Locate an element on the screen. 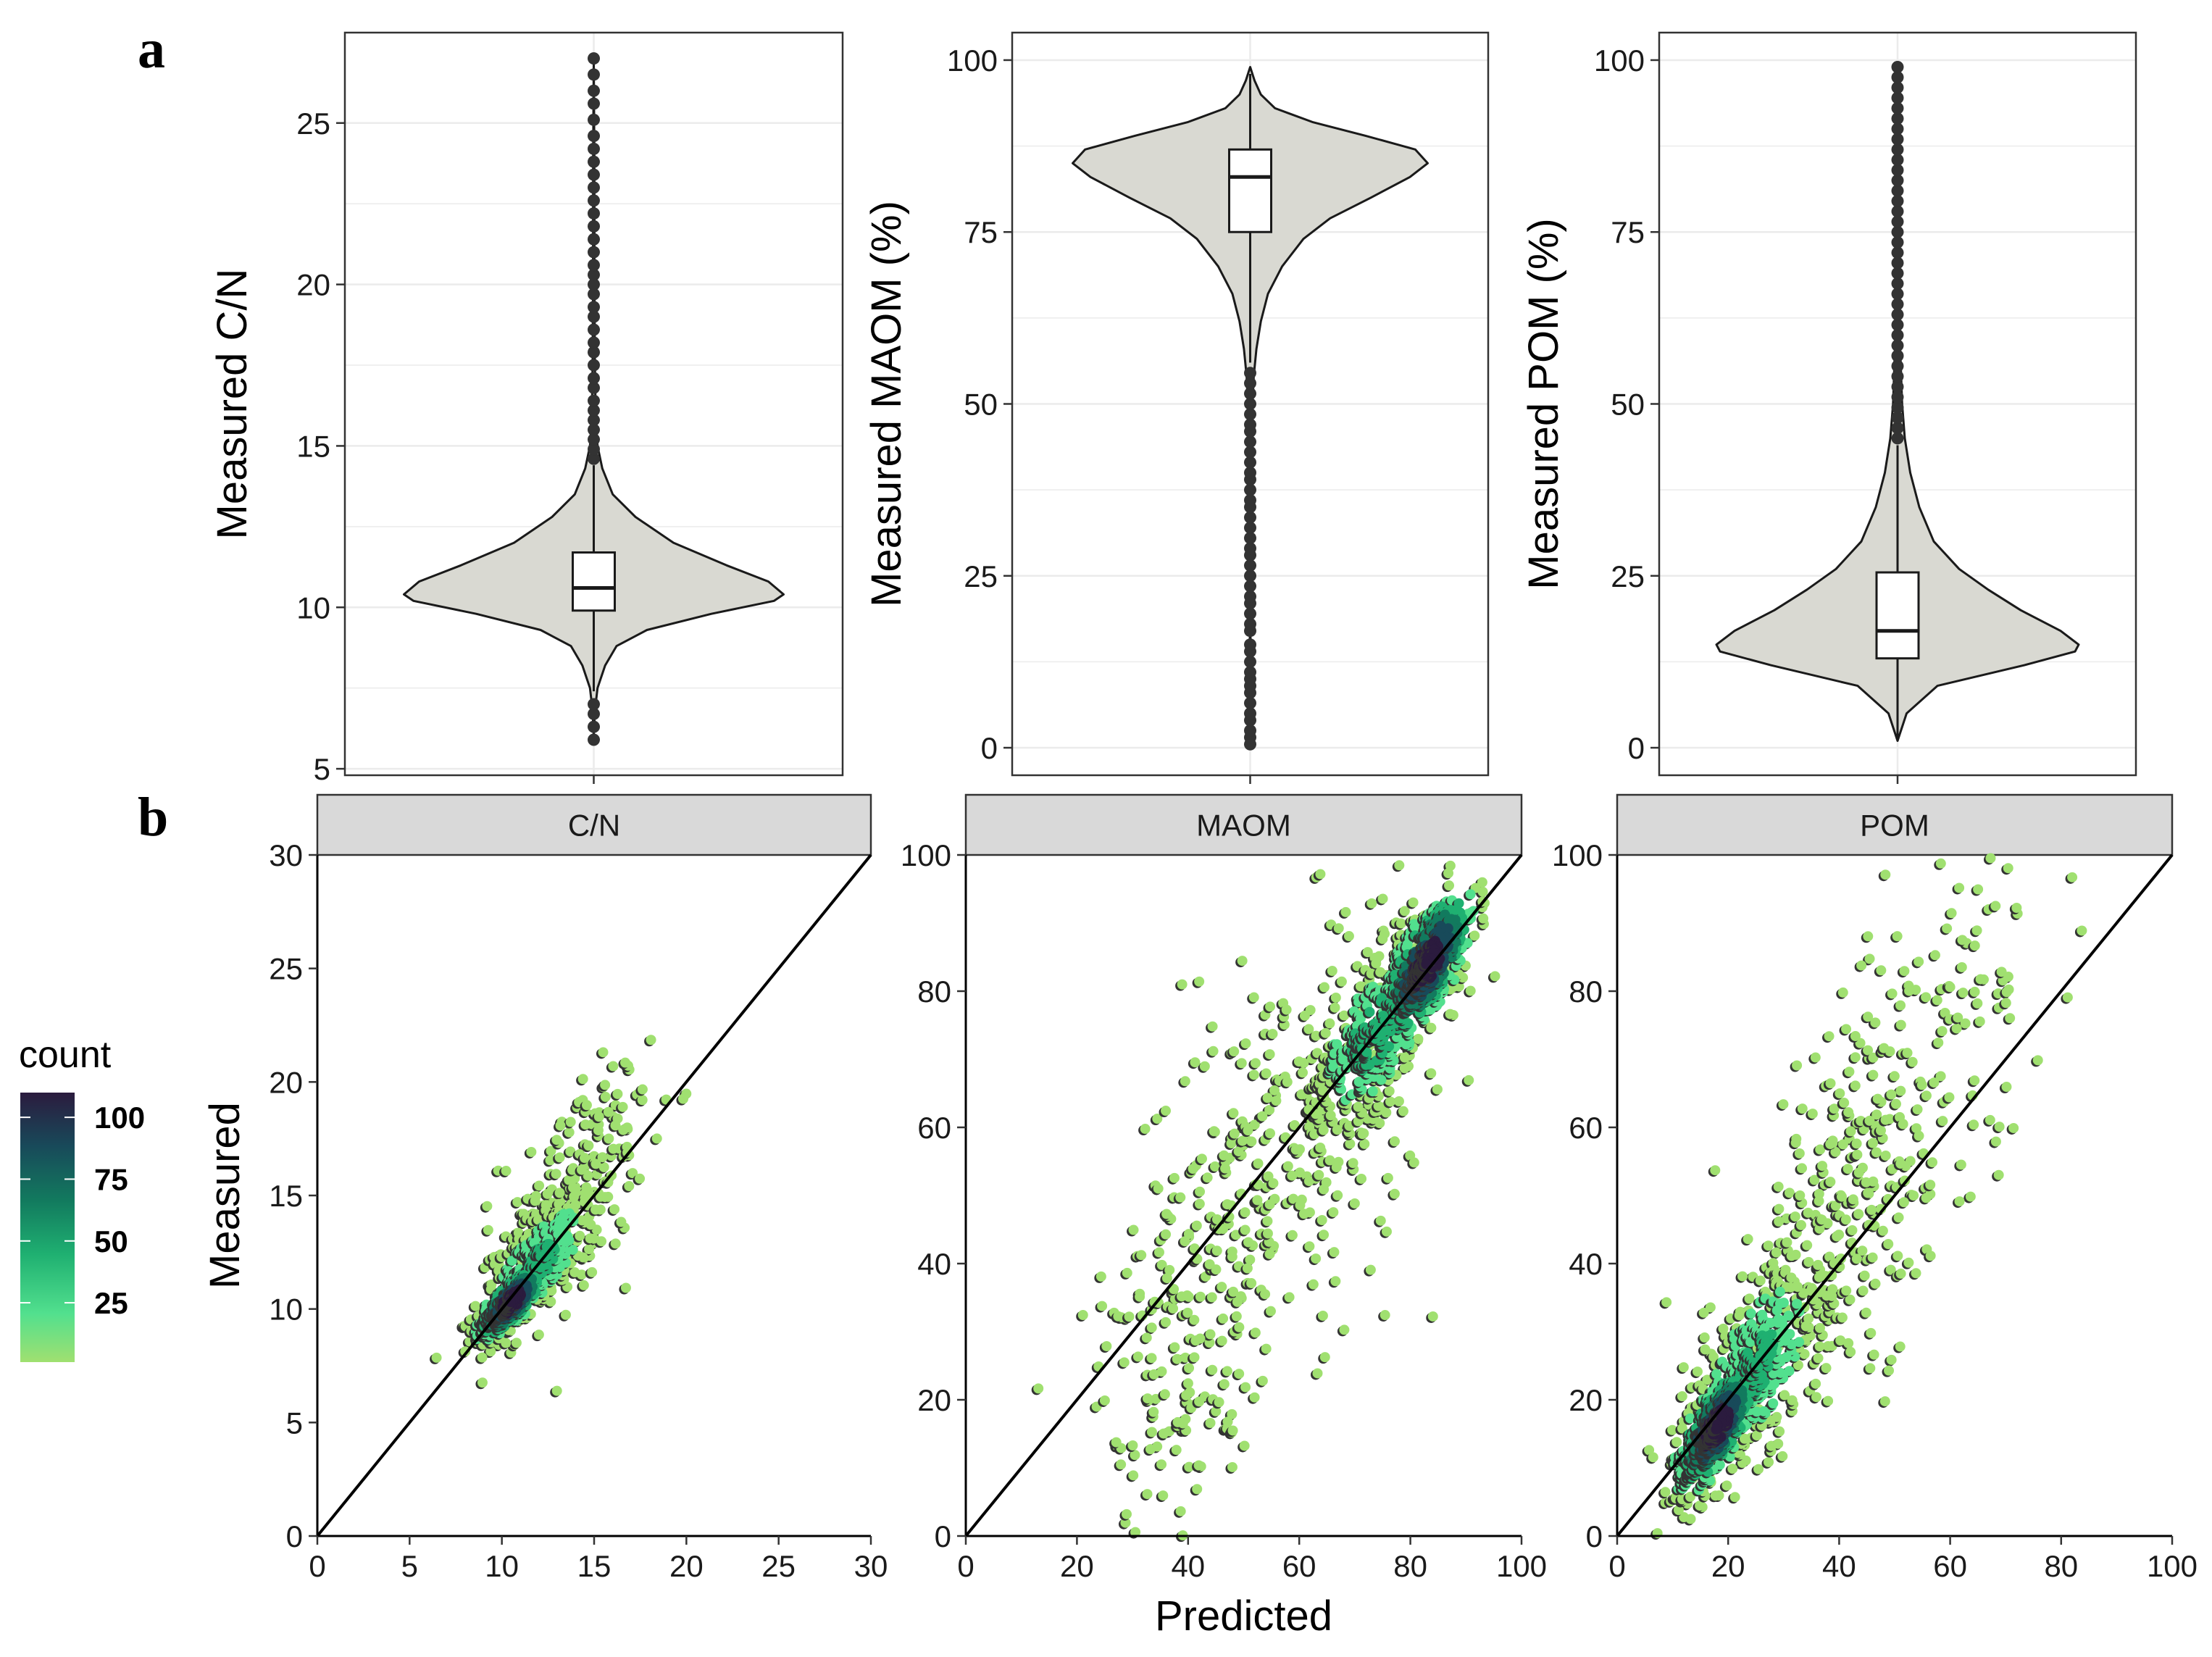  y-tick-label: 60 is located at coordinates (934, 1128).